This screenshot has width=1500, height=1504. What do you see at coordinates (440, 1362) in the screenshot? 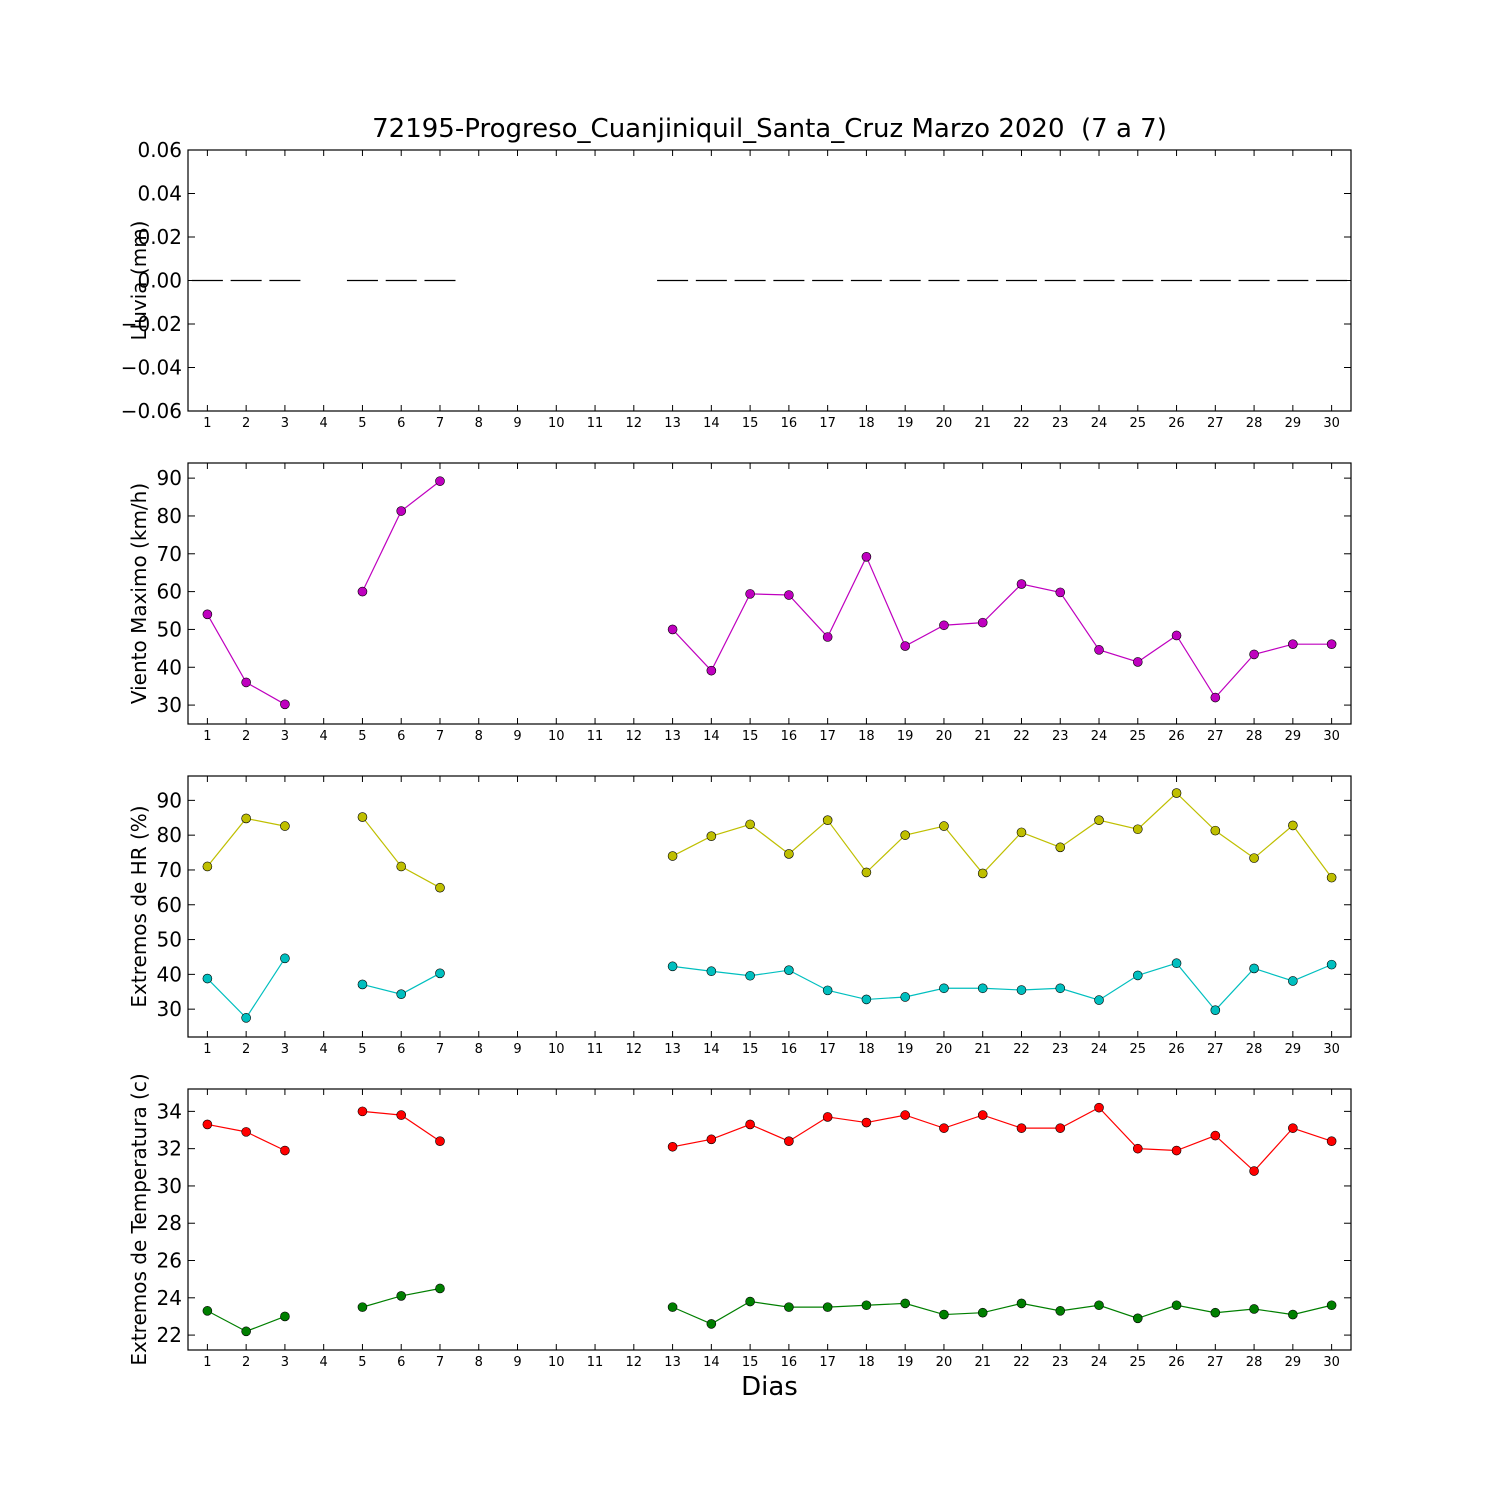
I see `x-tick-label: 7` at bounding box center [440, 1362].